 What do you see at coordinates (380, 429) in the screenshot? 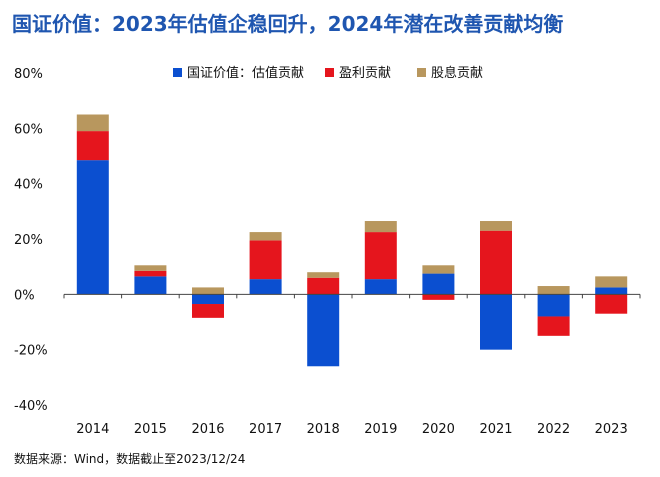
I see `x-tick-label: 2019` at bounding box center [380, 429].